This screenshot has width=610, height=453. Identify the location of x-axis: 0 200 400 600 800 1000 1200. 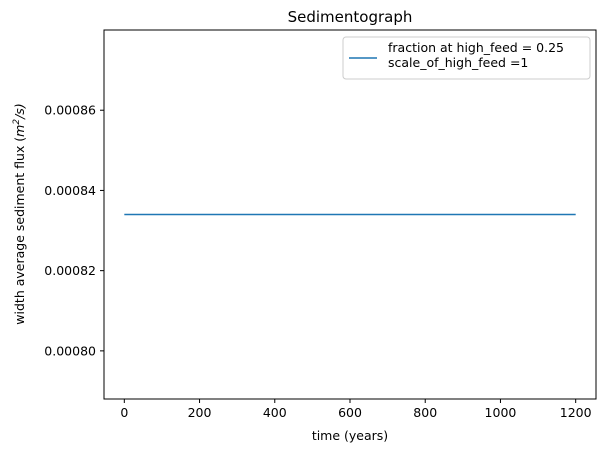
(356, 409).